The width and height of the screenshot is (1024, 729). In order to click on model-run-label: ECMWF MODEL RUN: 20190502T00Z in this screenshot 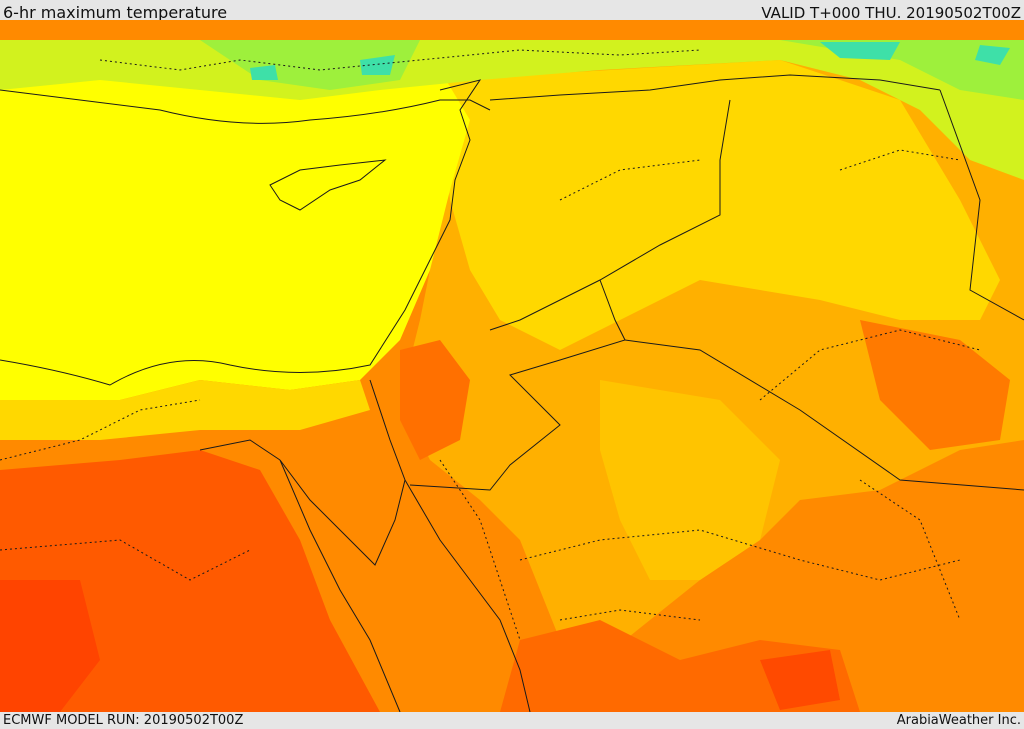, I will do `click(123, 720)`.